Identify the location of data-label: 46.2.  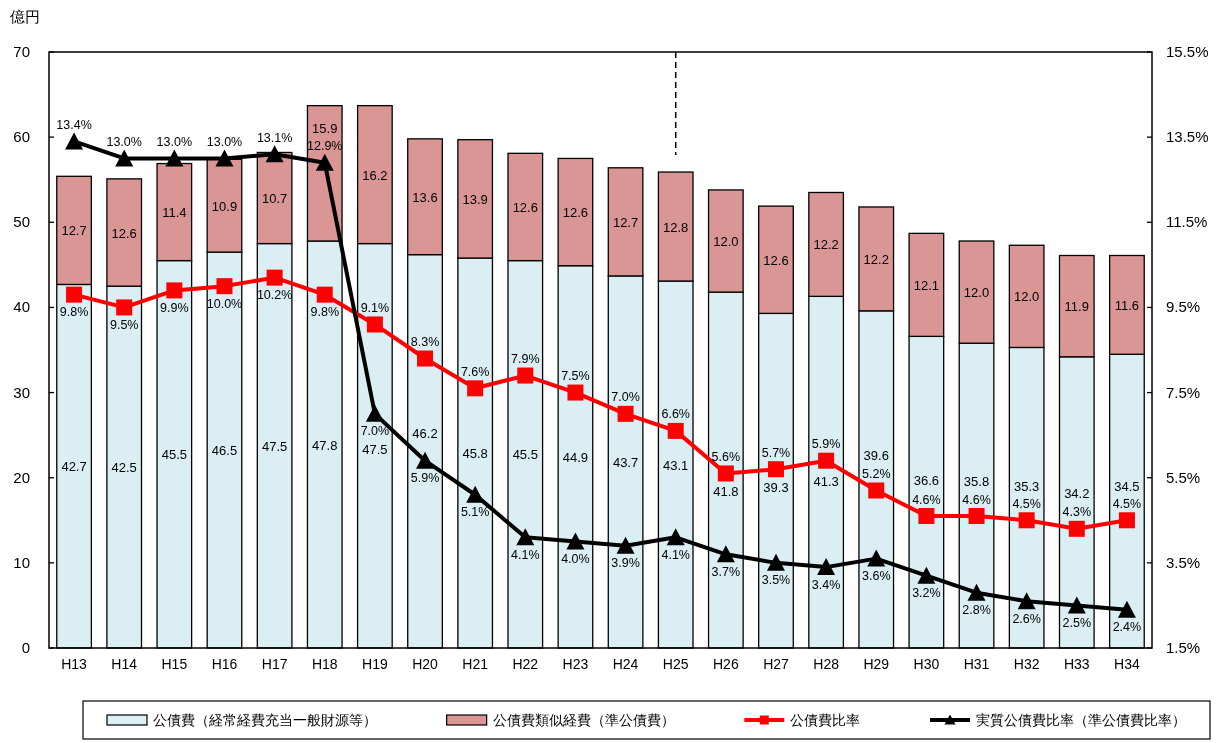
(425, 434).